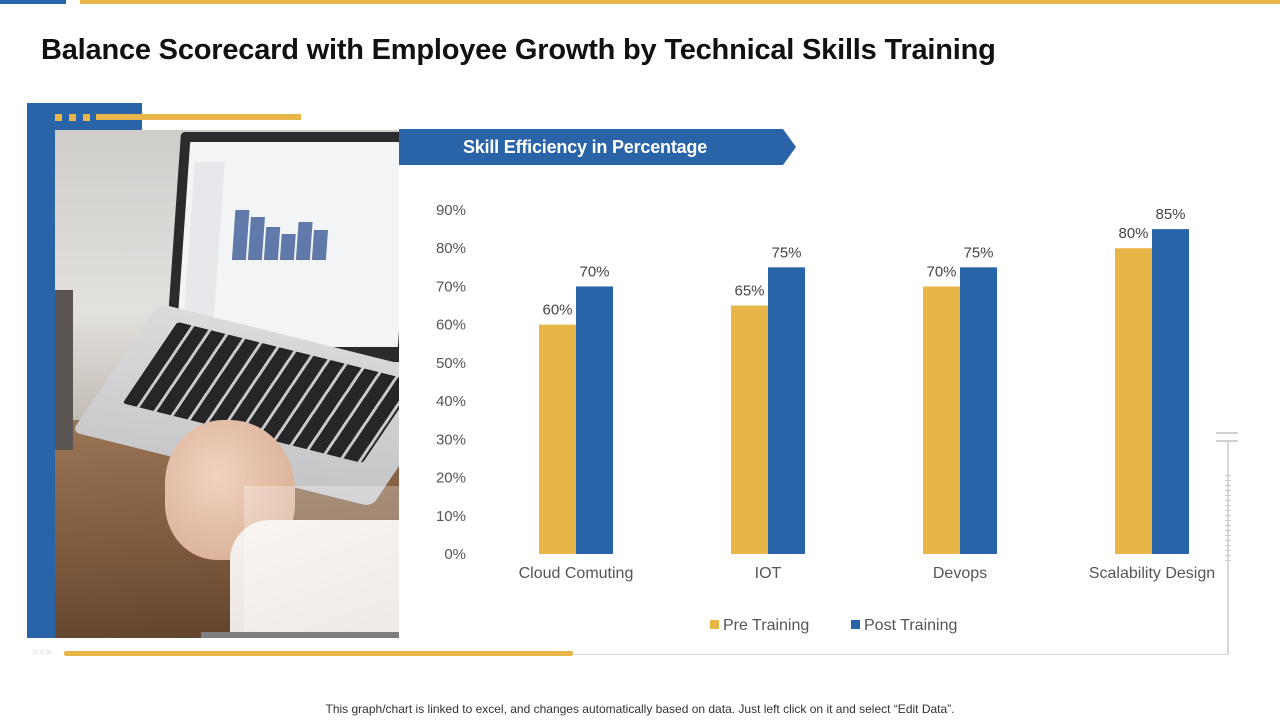  I want to click on decor-ticks, so click(1228, 520).